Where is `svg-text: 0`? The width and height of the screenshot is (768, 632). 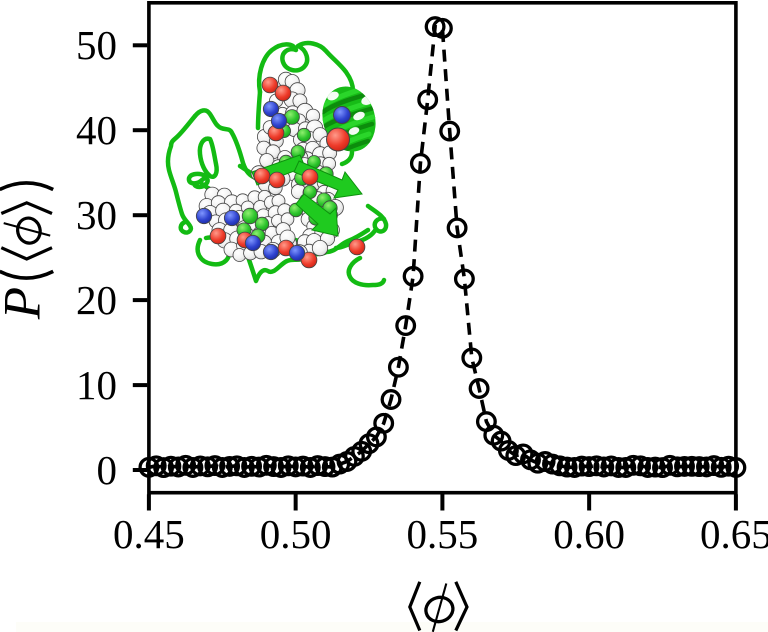 svg-text: 0 is located at coordinates (107, 470).